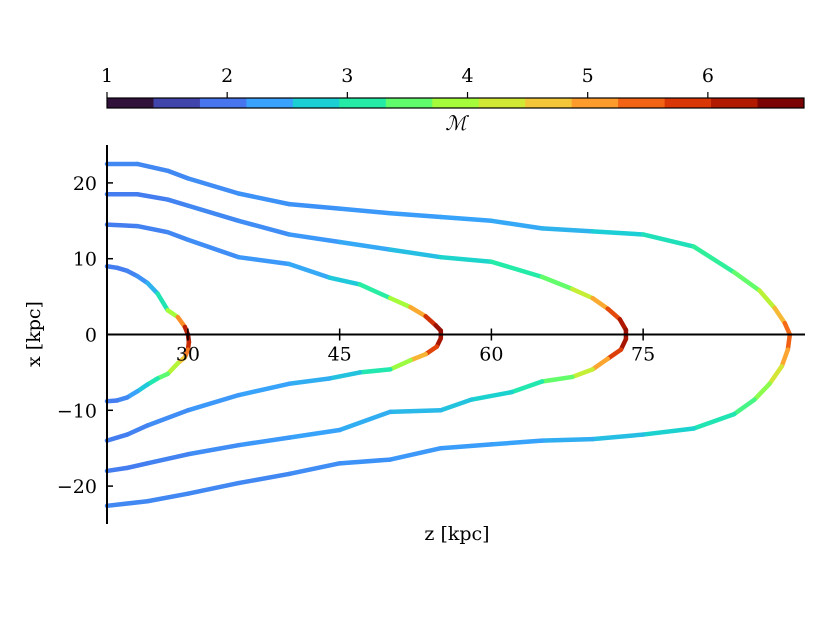  I want to click on x-tick-label: 45, so click(340, 355).